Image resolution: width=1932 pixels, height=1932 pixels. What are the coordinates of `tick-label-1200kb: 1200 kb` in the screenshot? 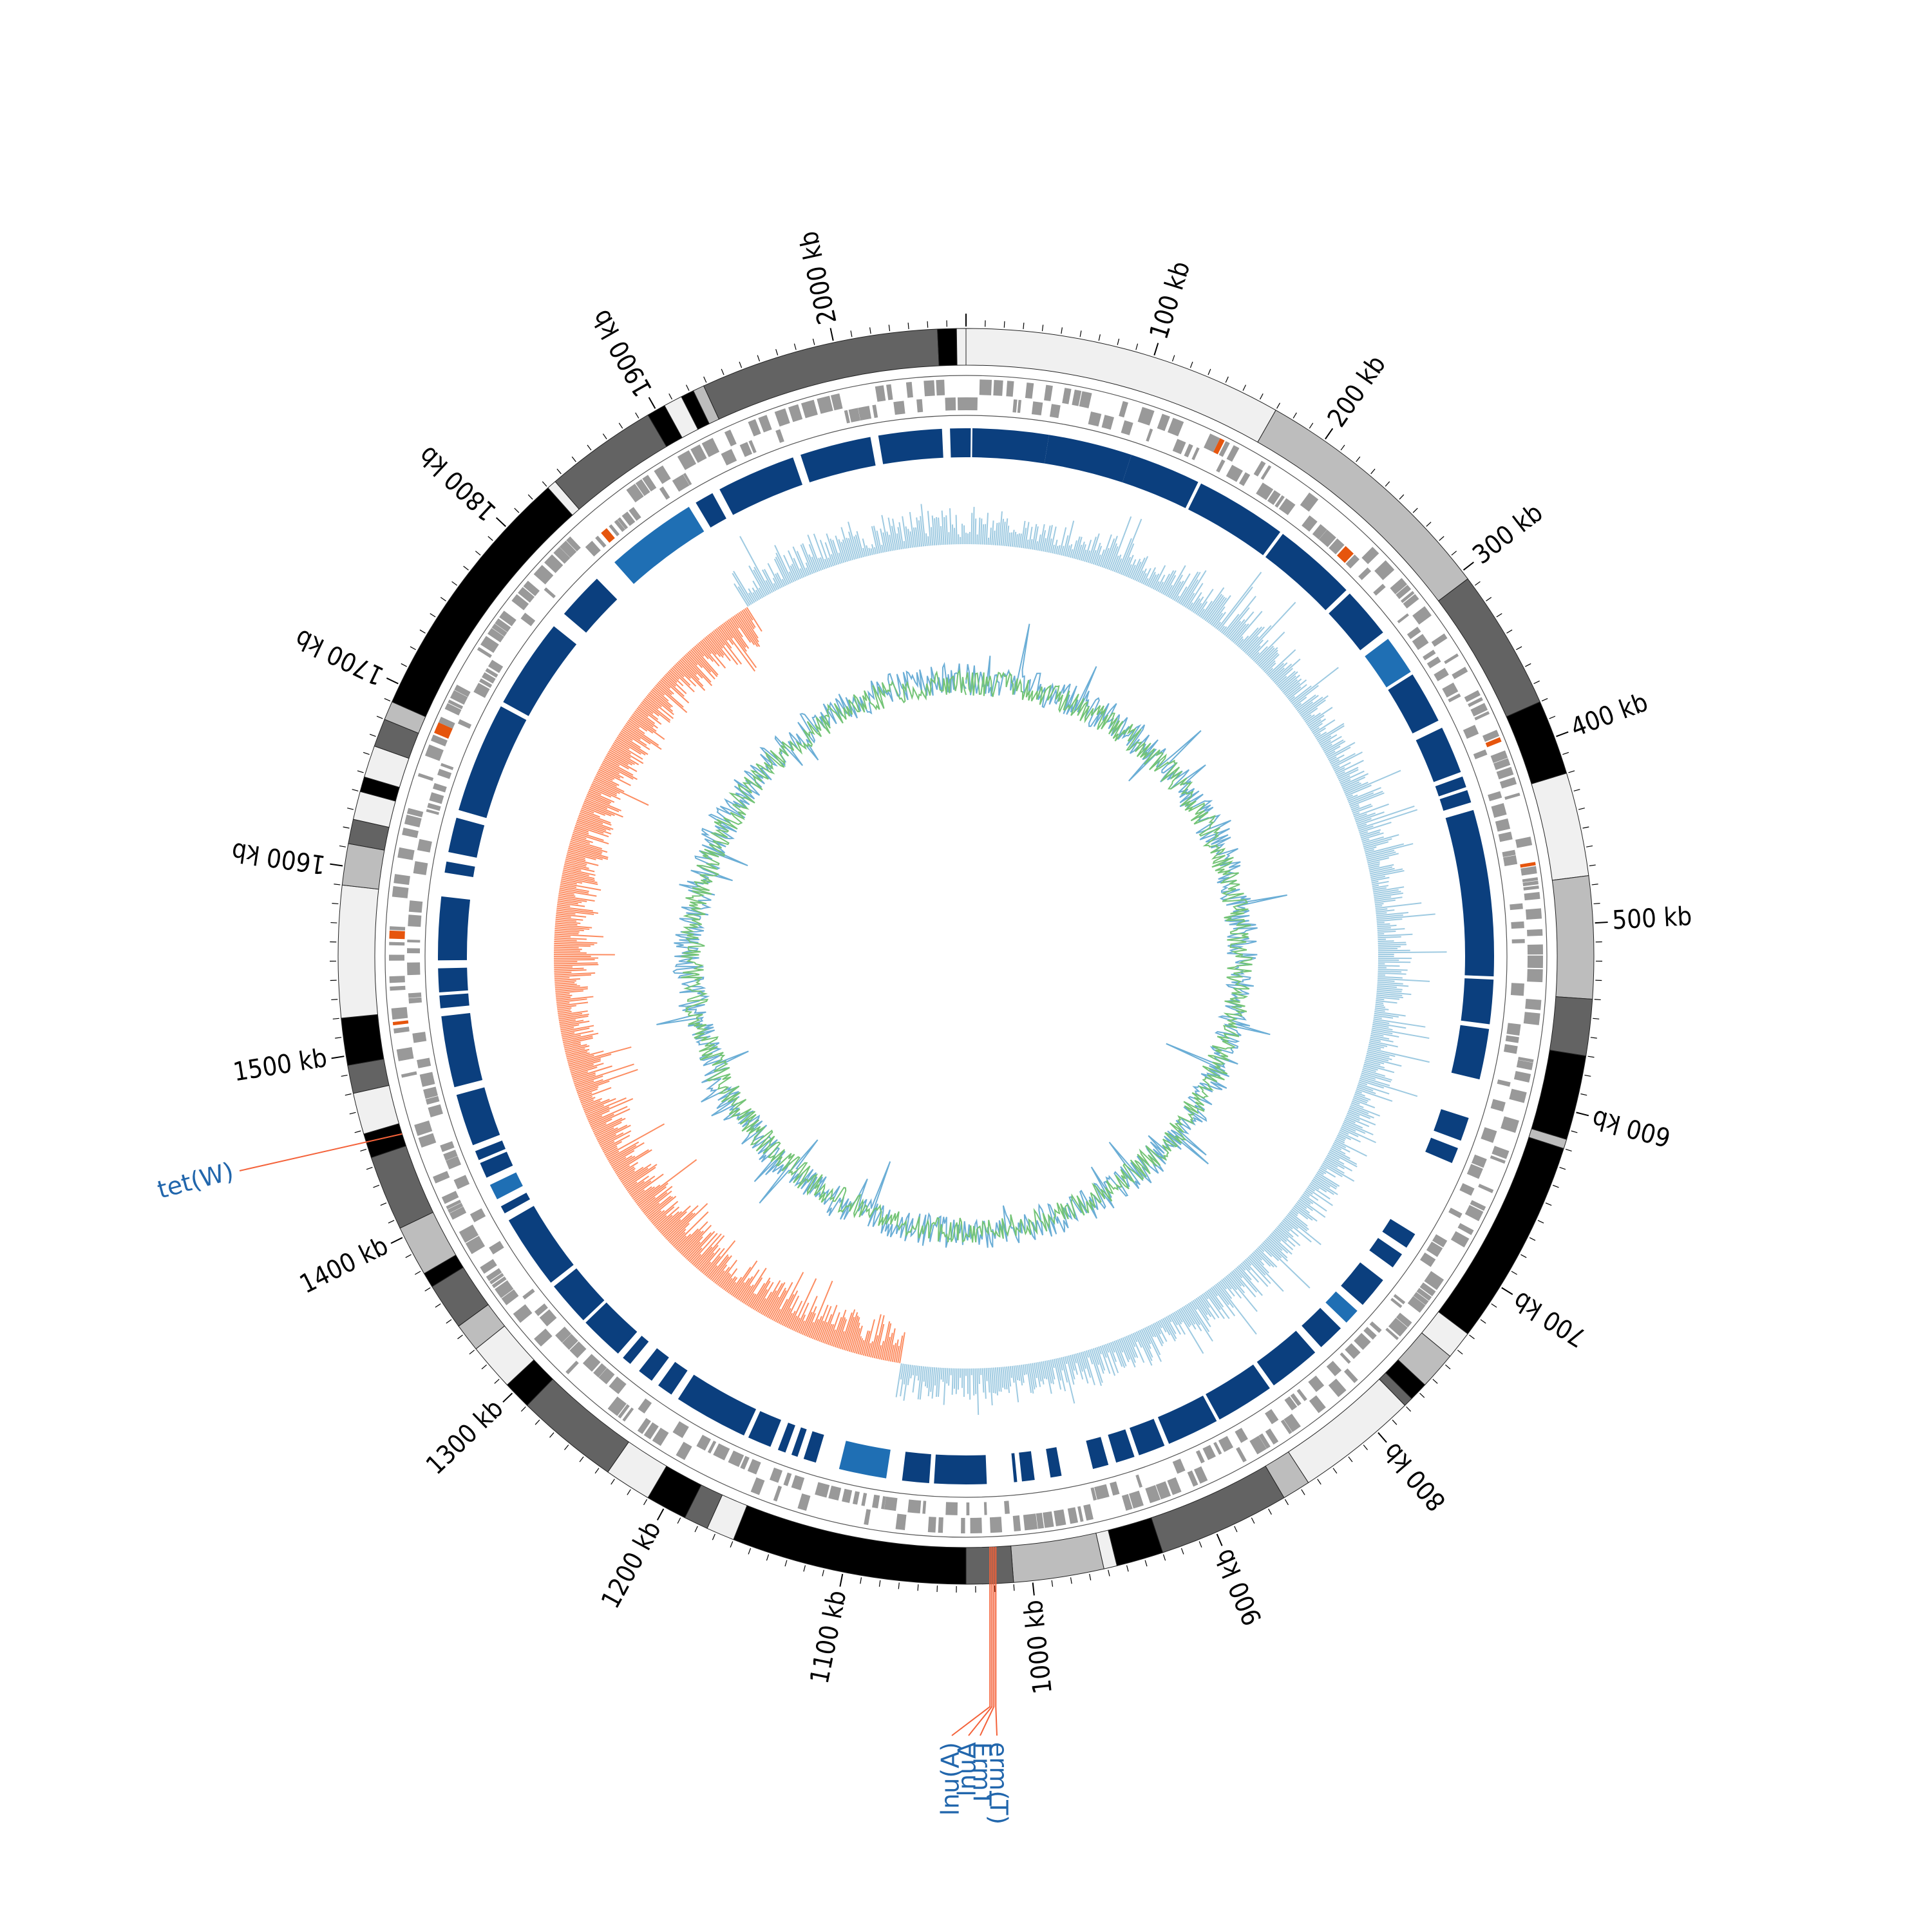 It's located at (631, 1566).